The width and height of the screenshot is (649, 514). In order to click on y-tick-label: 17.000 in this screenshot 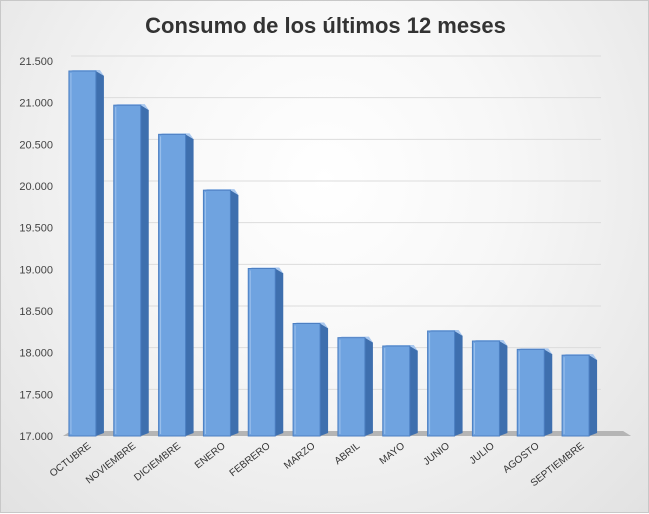, I will do `click(36, 437)`.